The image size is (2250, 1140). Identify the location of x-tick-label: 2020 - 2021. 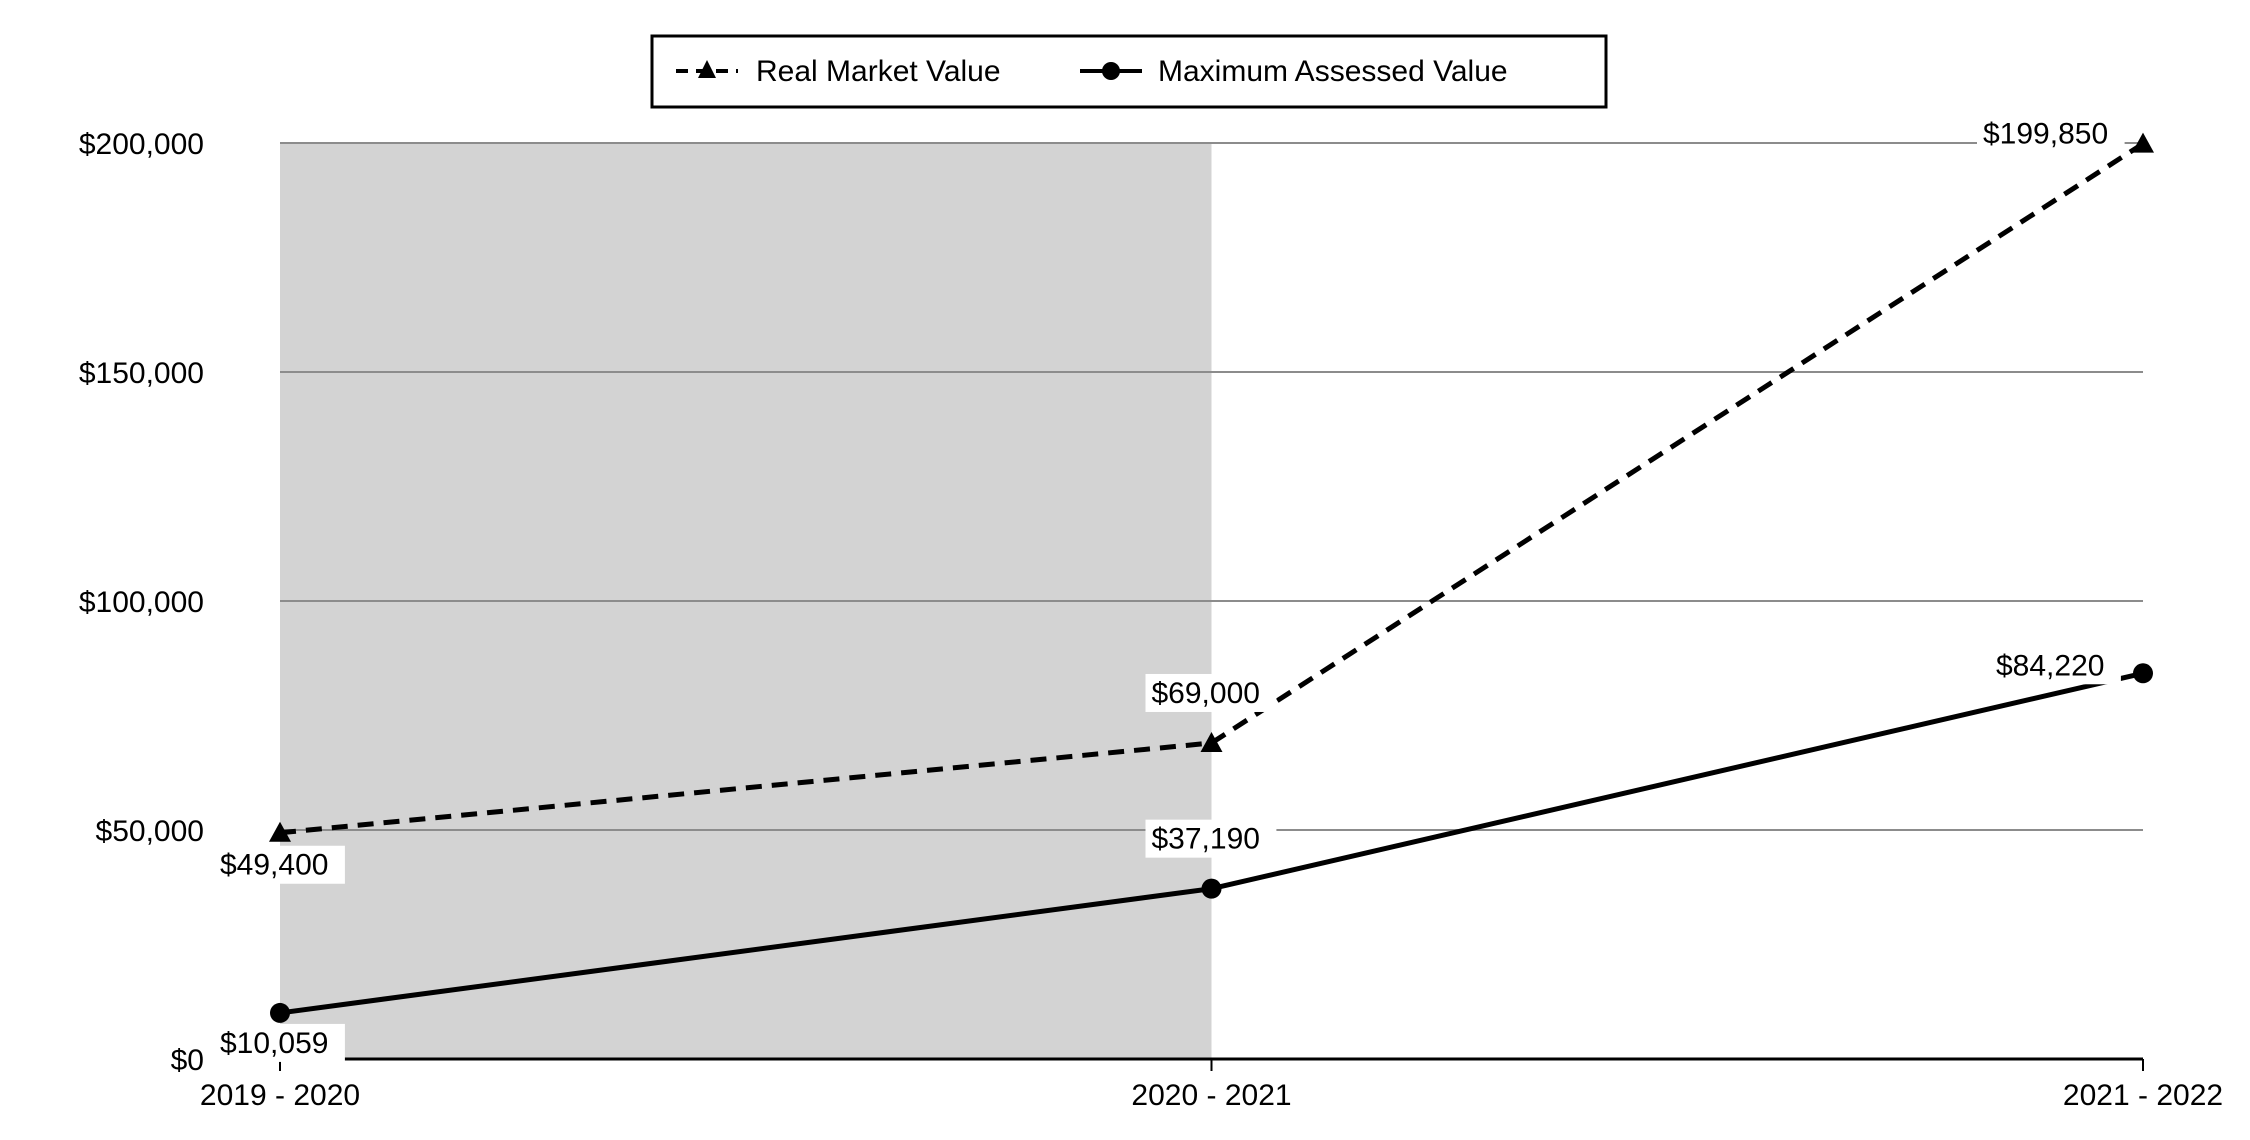
(1211, 1095).